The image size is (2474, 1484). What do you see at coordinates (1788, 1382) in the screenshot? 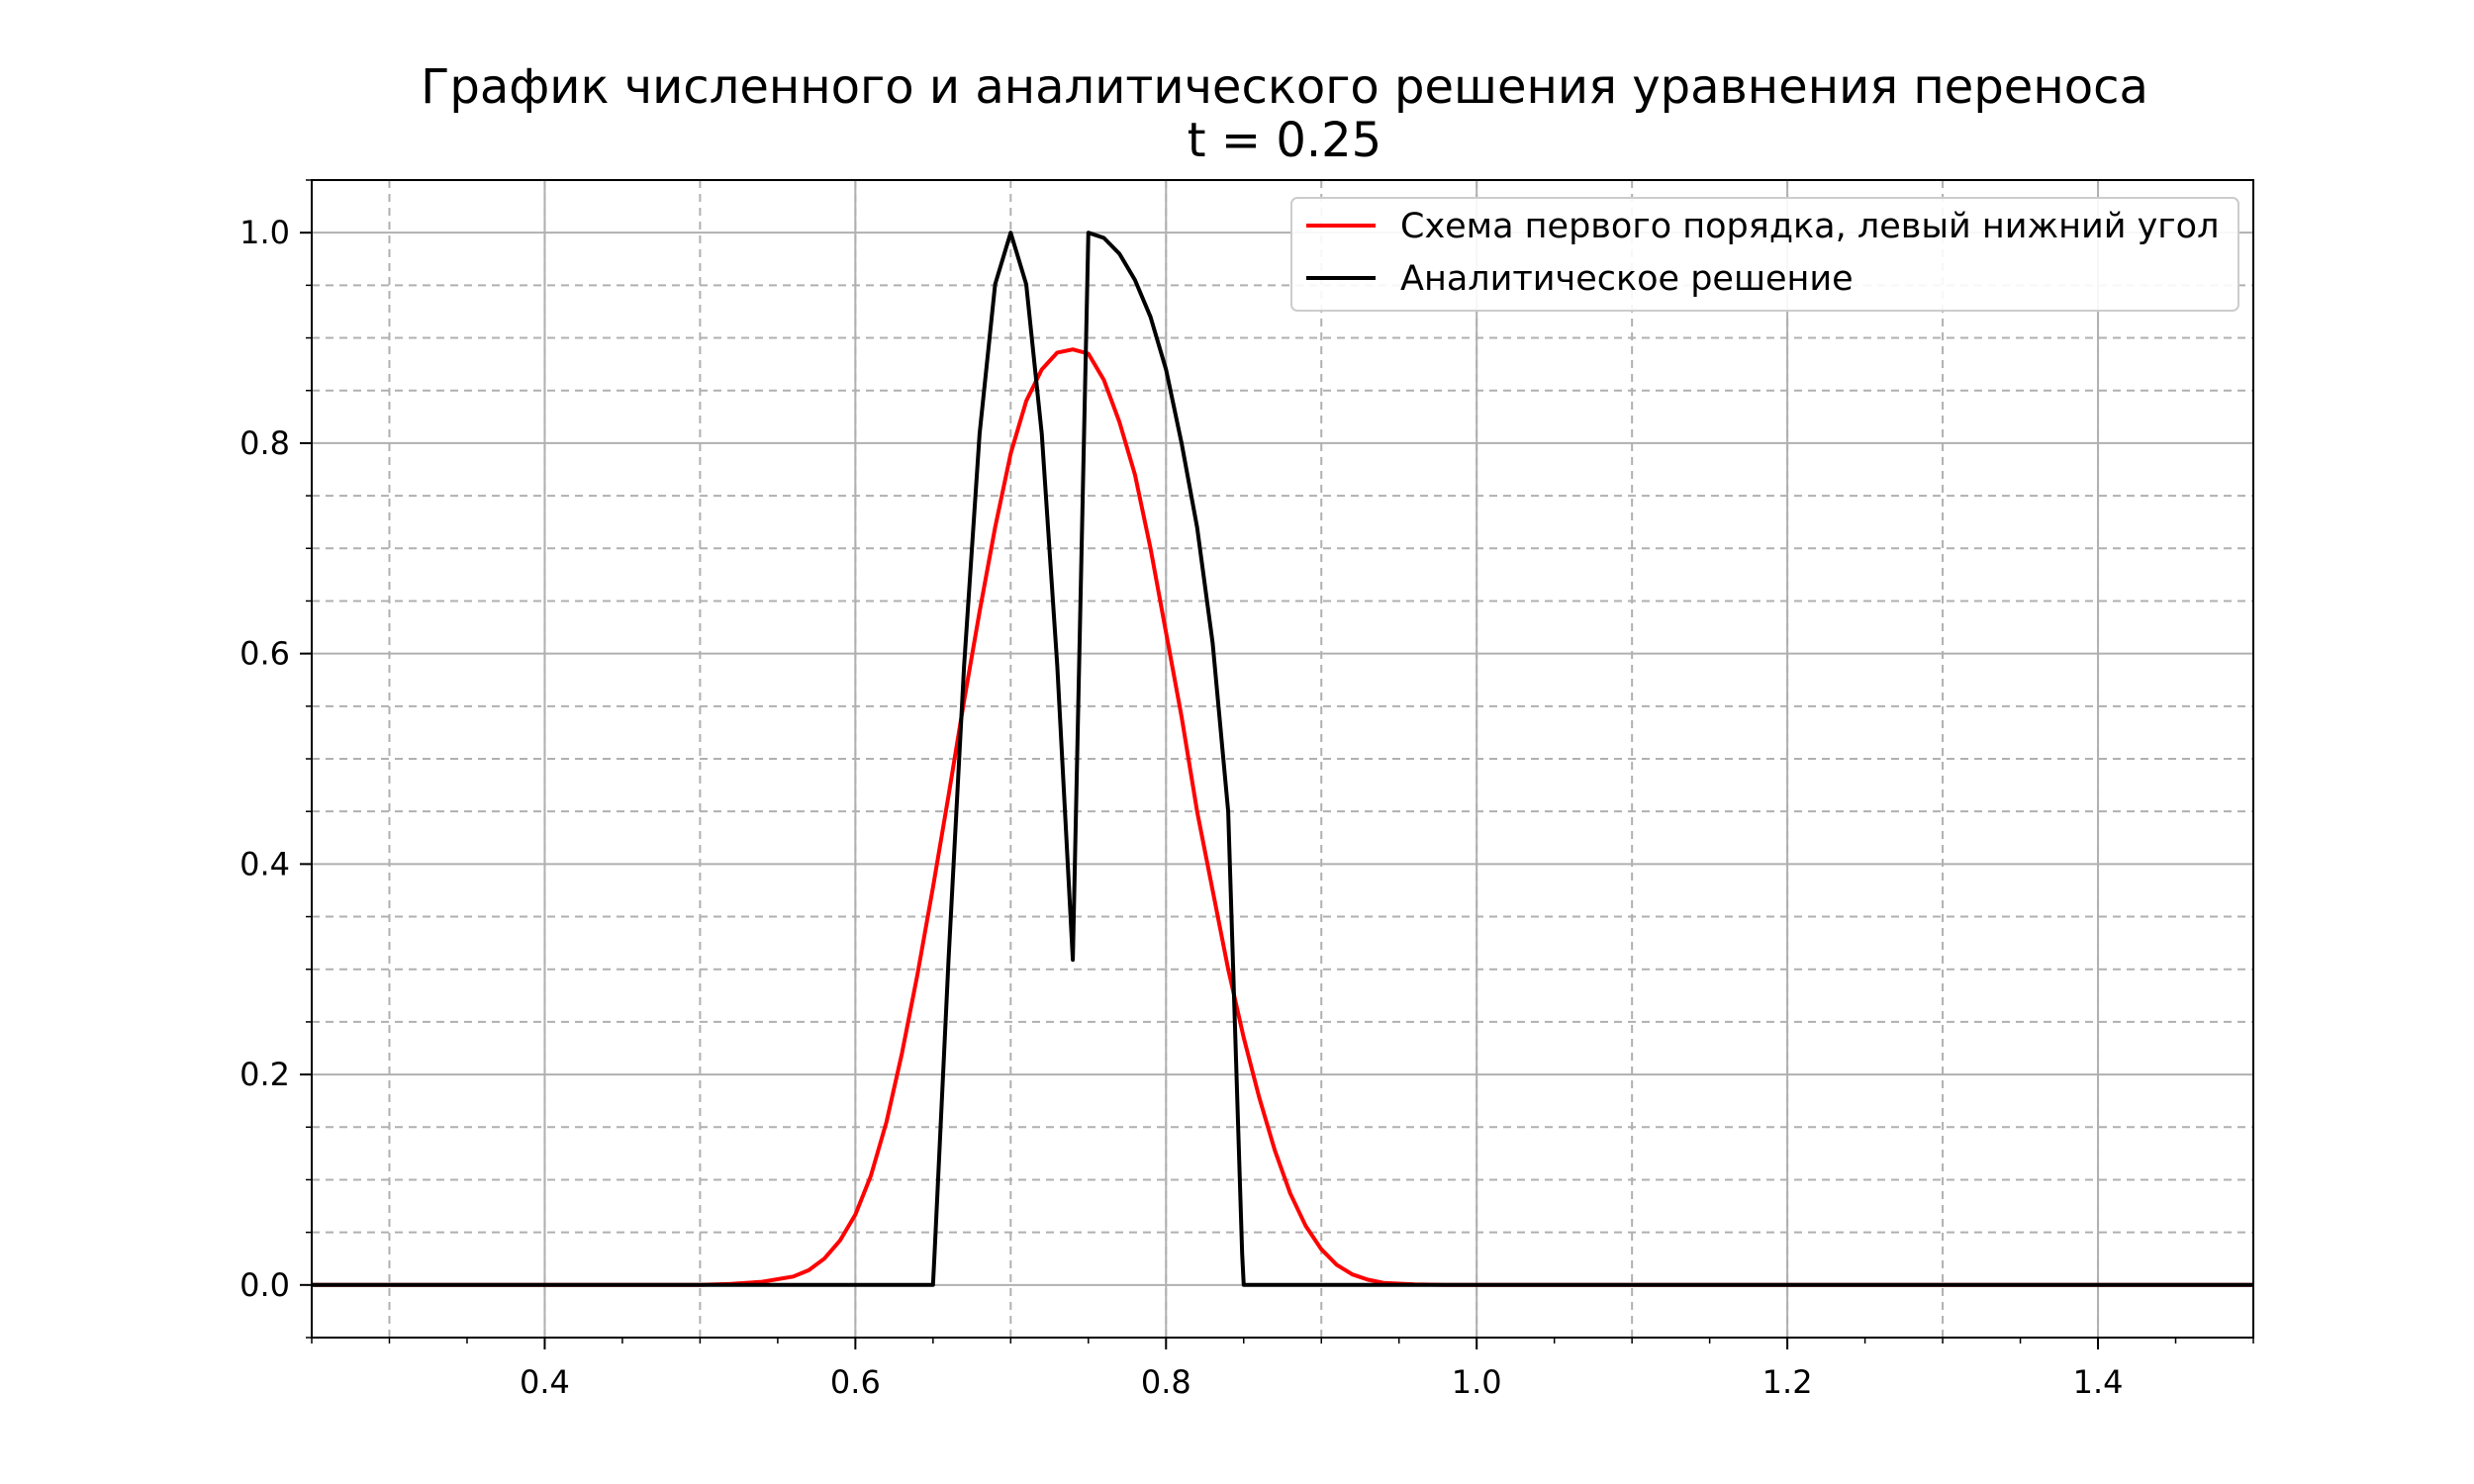
I see `x-tick-label: 1.2` at bounding box center [1788, 1382].